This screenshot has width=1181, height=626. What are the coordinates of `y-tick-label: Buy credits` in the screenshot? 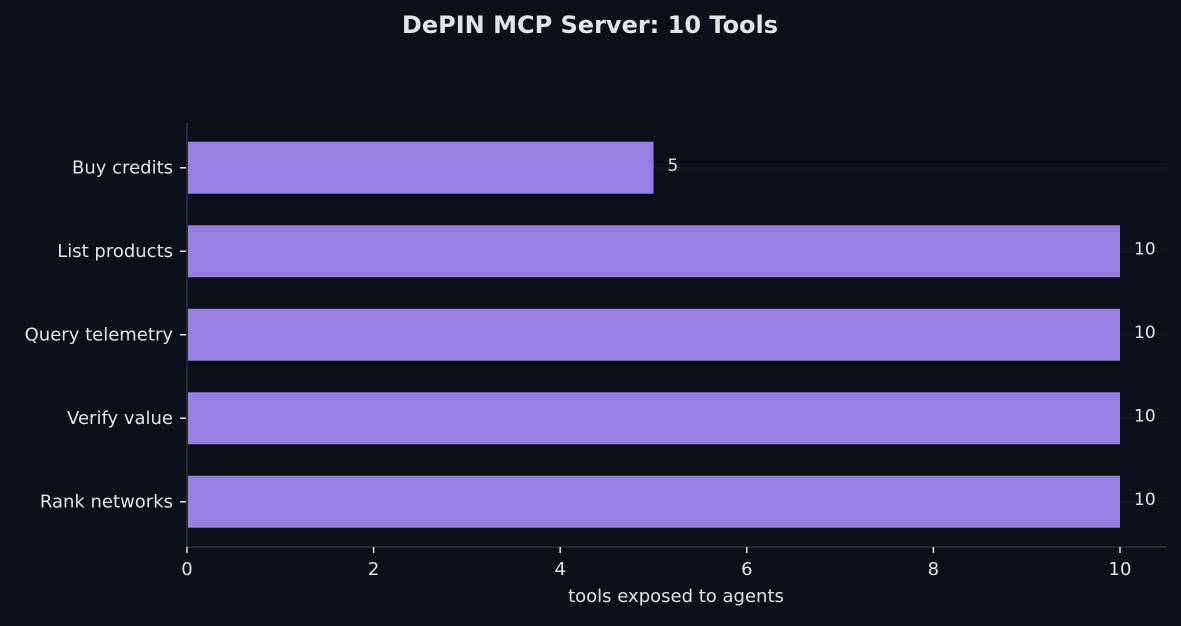 It's located at (122, 167).